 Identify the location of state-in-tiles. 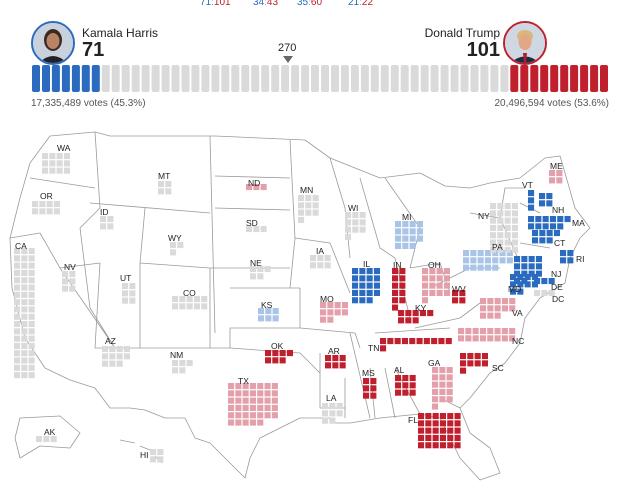
(399, 289).